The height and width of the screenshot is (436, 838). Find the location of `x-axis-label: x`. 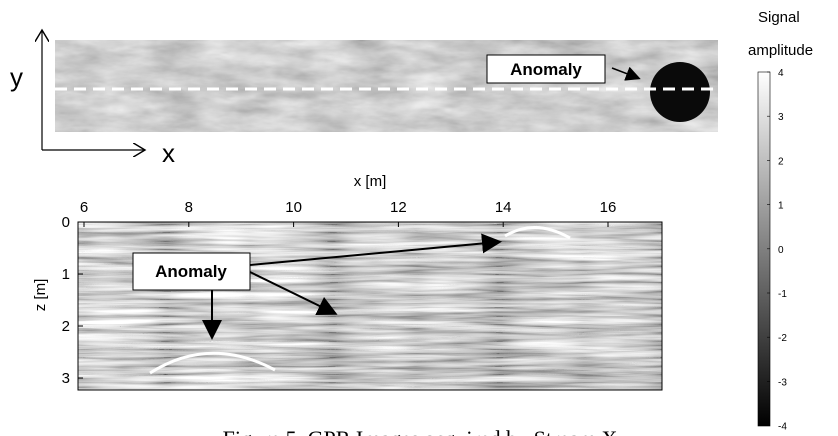

x-axis-label: x is located at coordinates (168, 153).